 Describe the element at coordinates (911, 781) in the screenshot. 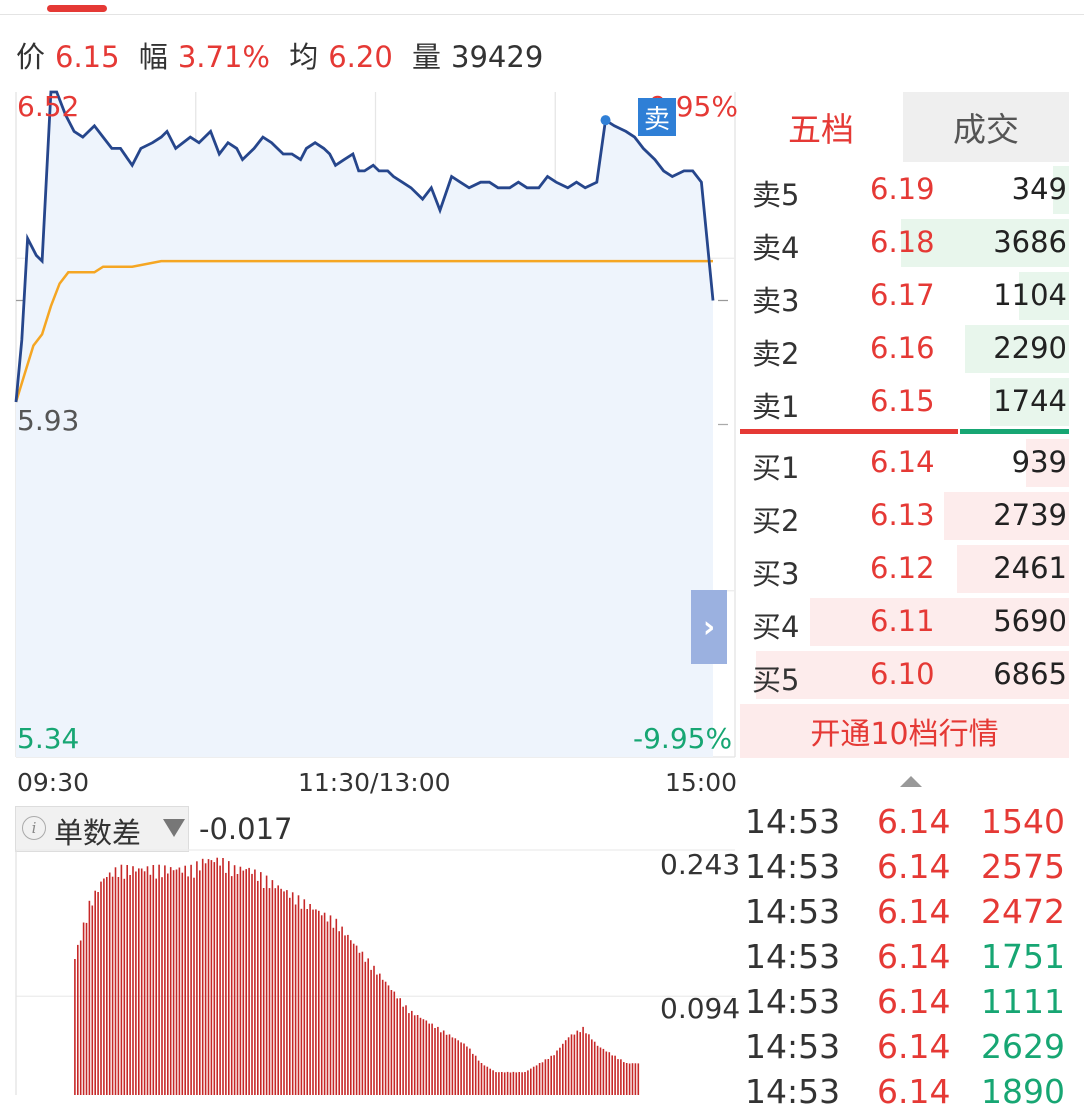

I see `scroll-up-icon` at that location.